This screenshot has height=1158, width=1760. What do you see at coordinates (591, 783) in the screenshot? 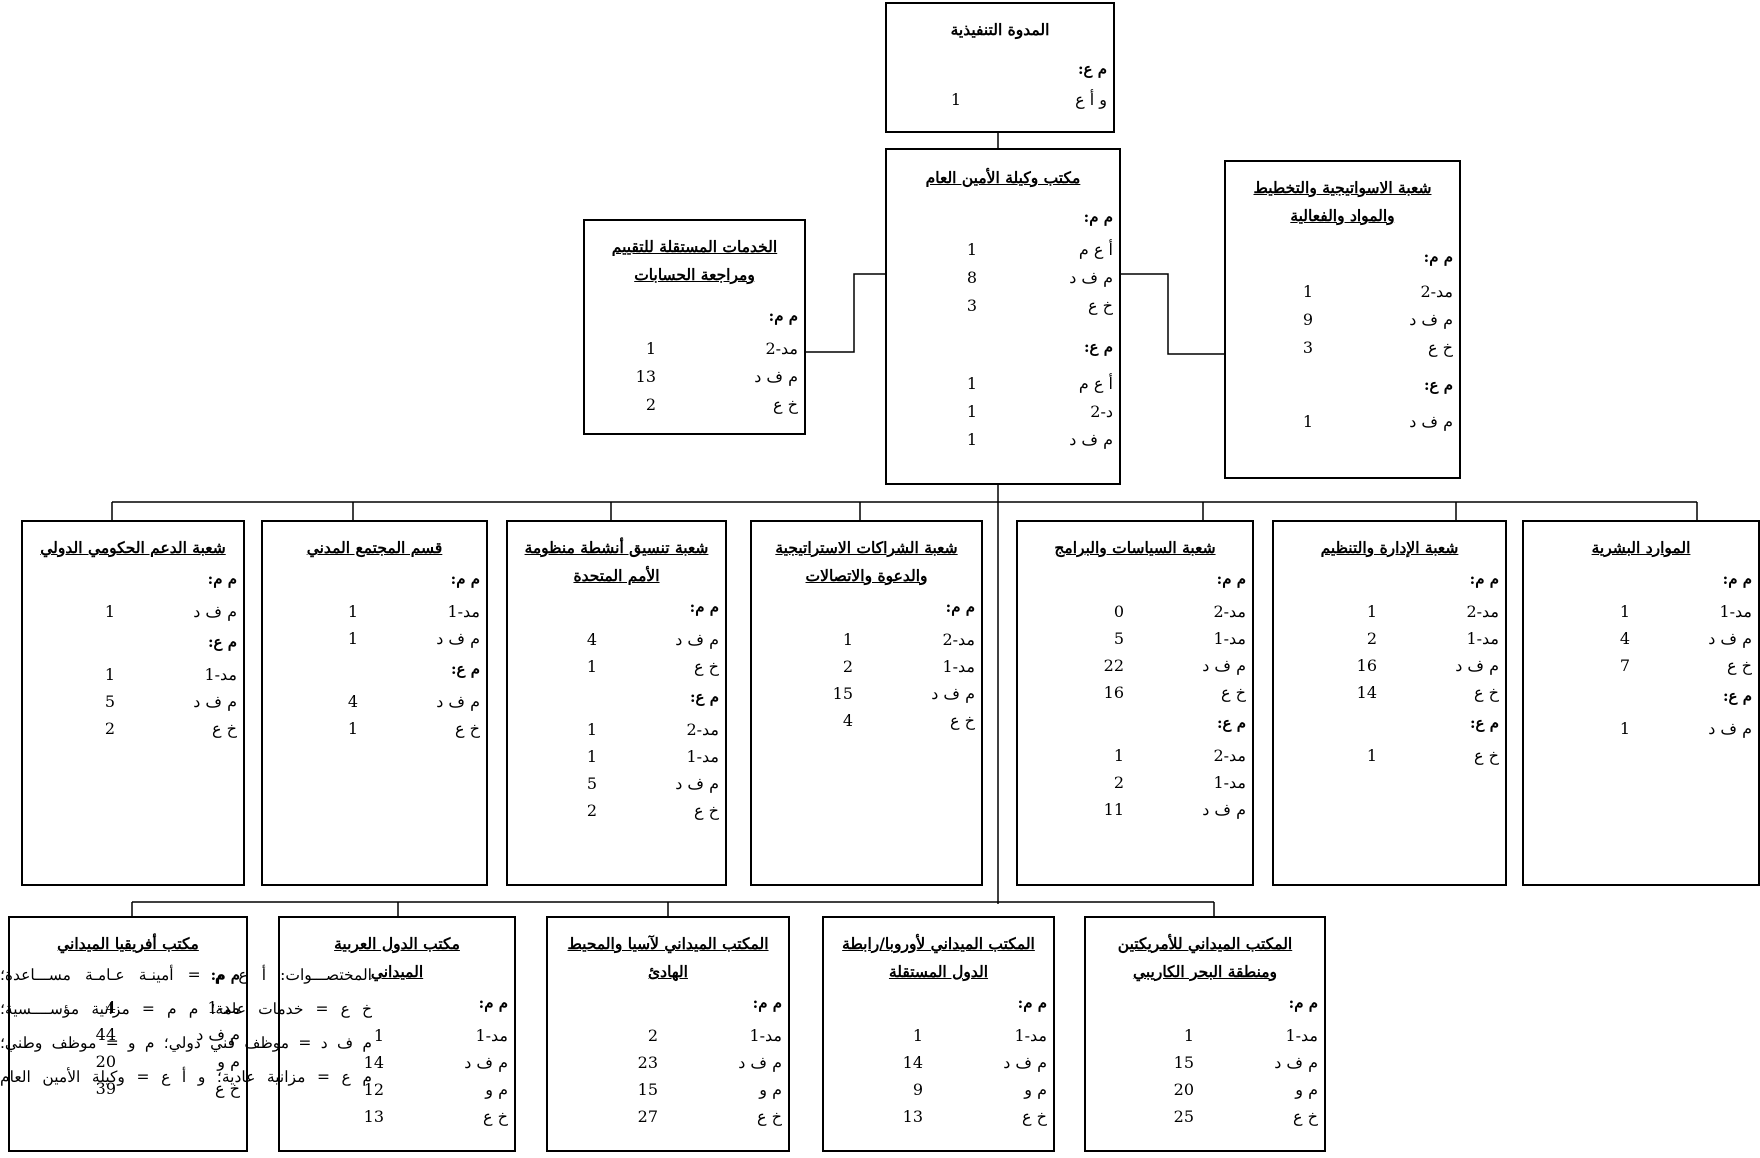
I see `post-count: 5` at bounding box center [591, 783].